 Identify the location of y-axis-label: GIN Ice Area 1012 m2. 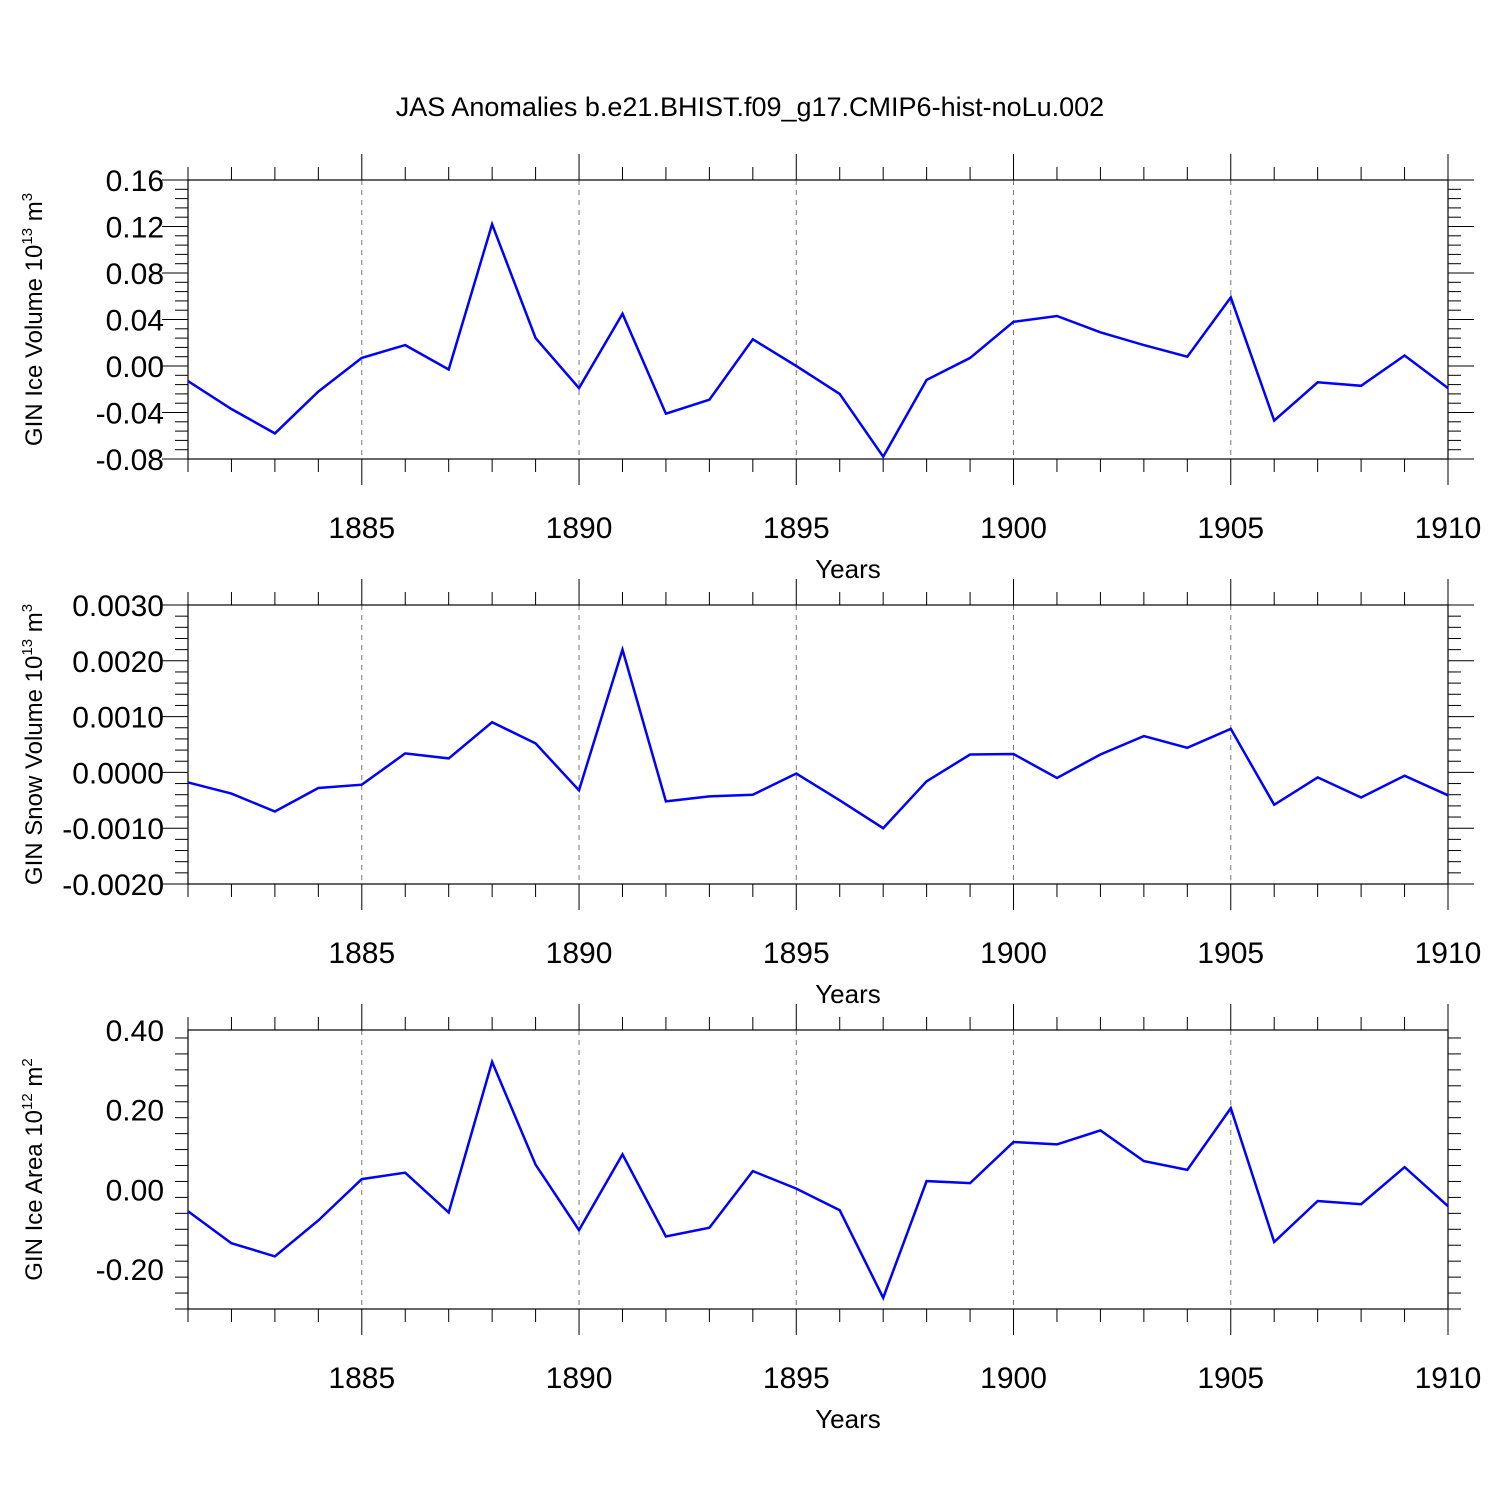
(33, 1169).